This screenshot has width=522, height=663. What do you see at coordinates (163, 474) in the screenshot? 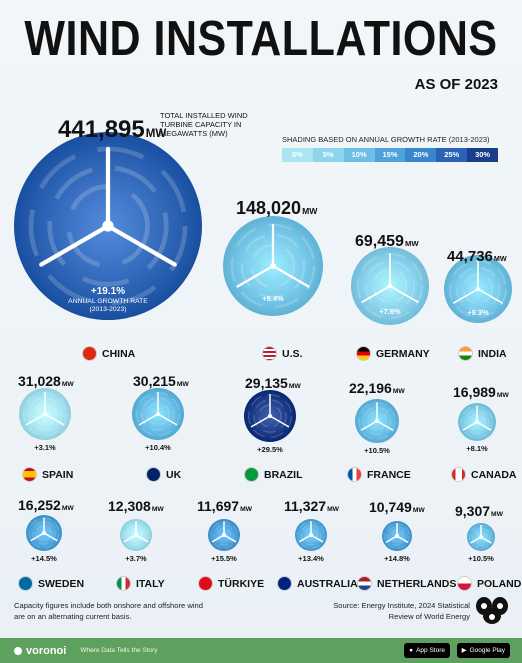
I see `country-label: UK` at bounding box center [163, 474].